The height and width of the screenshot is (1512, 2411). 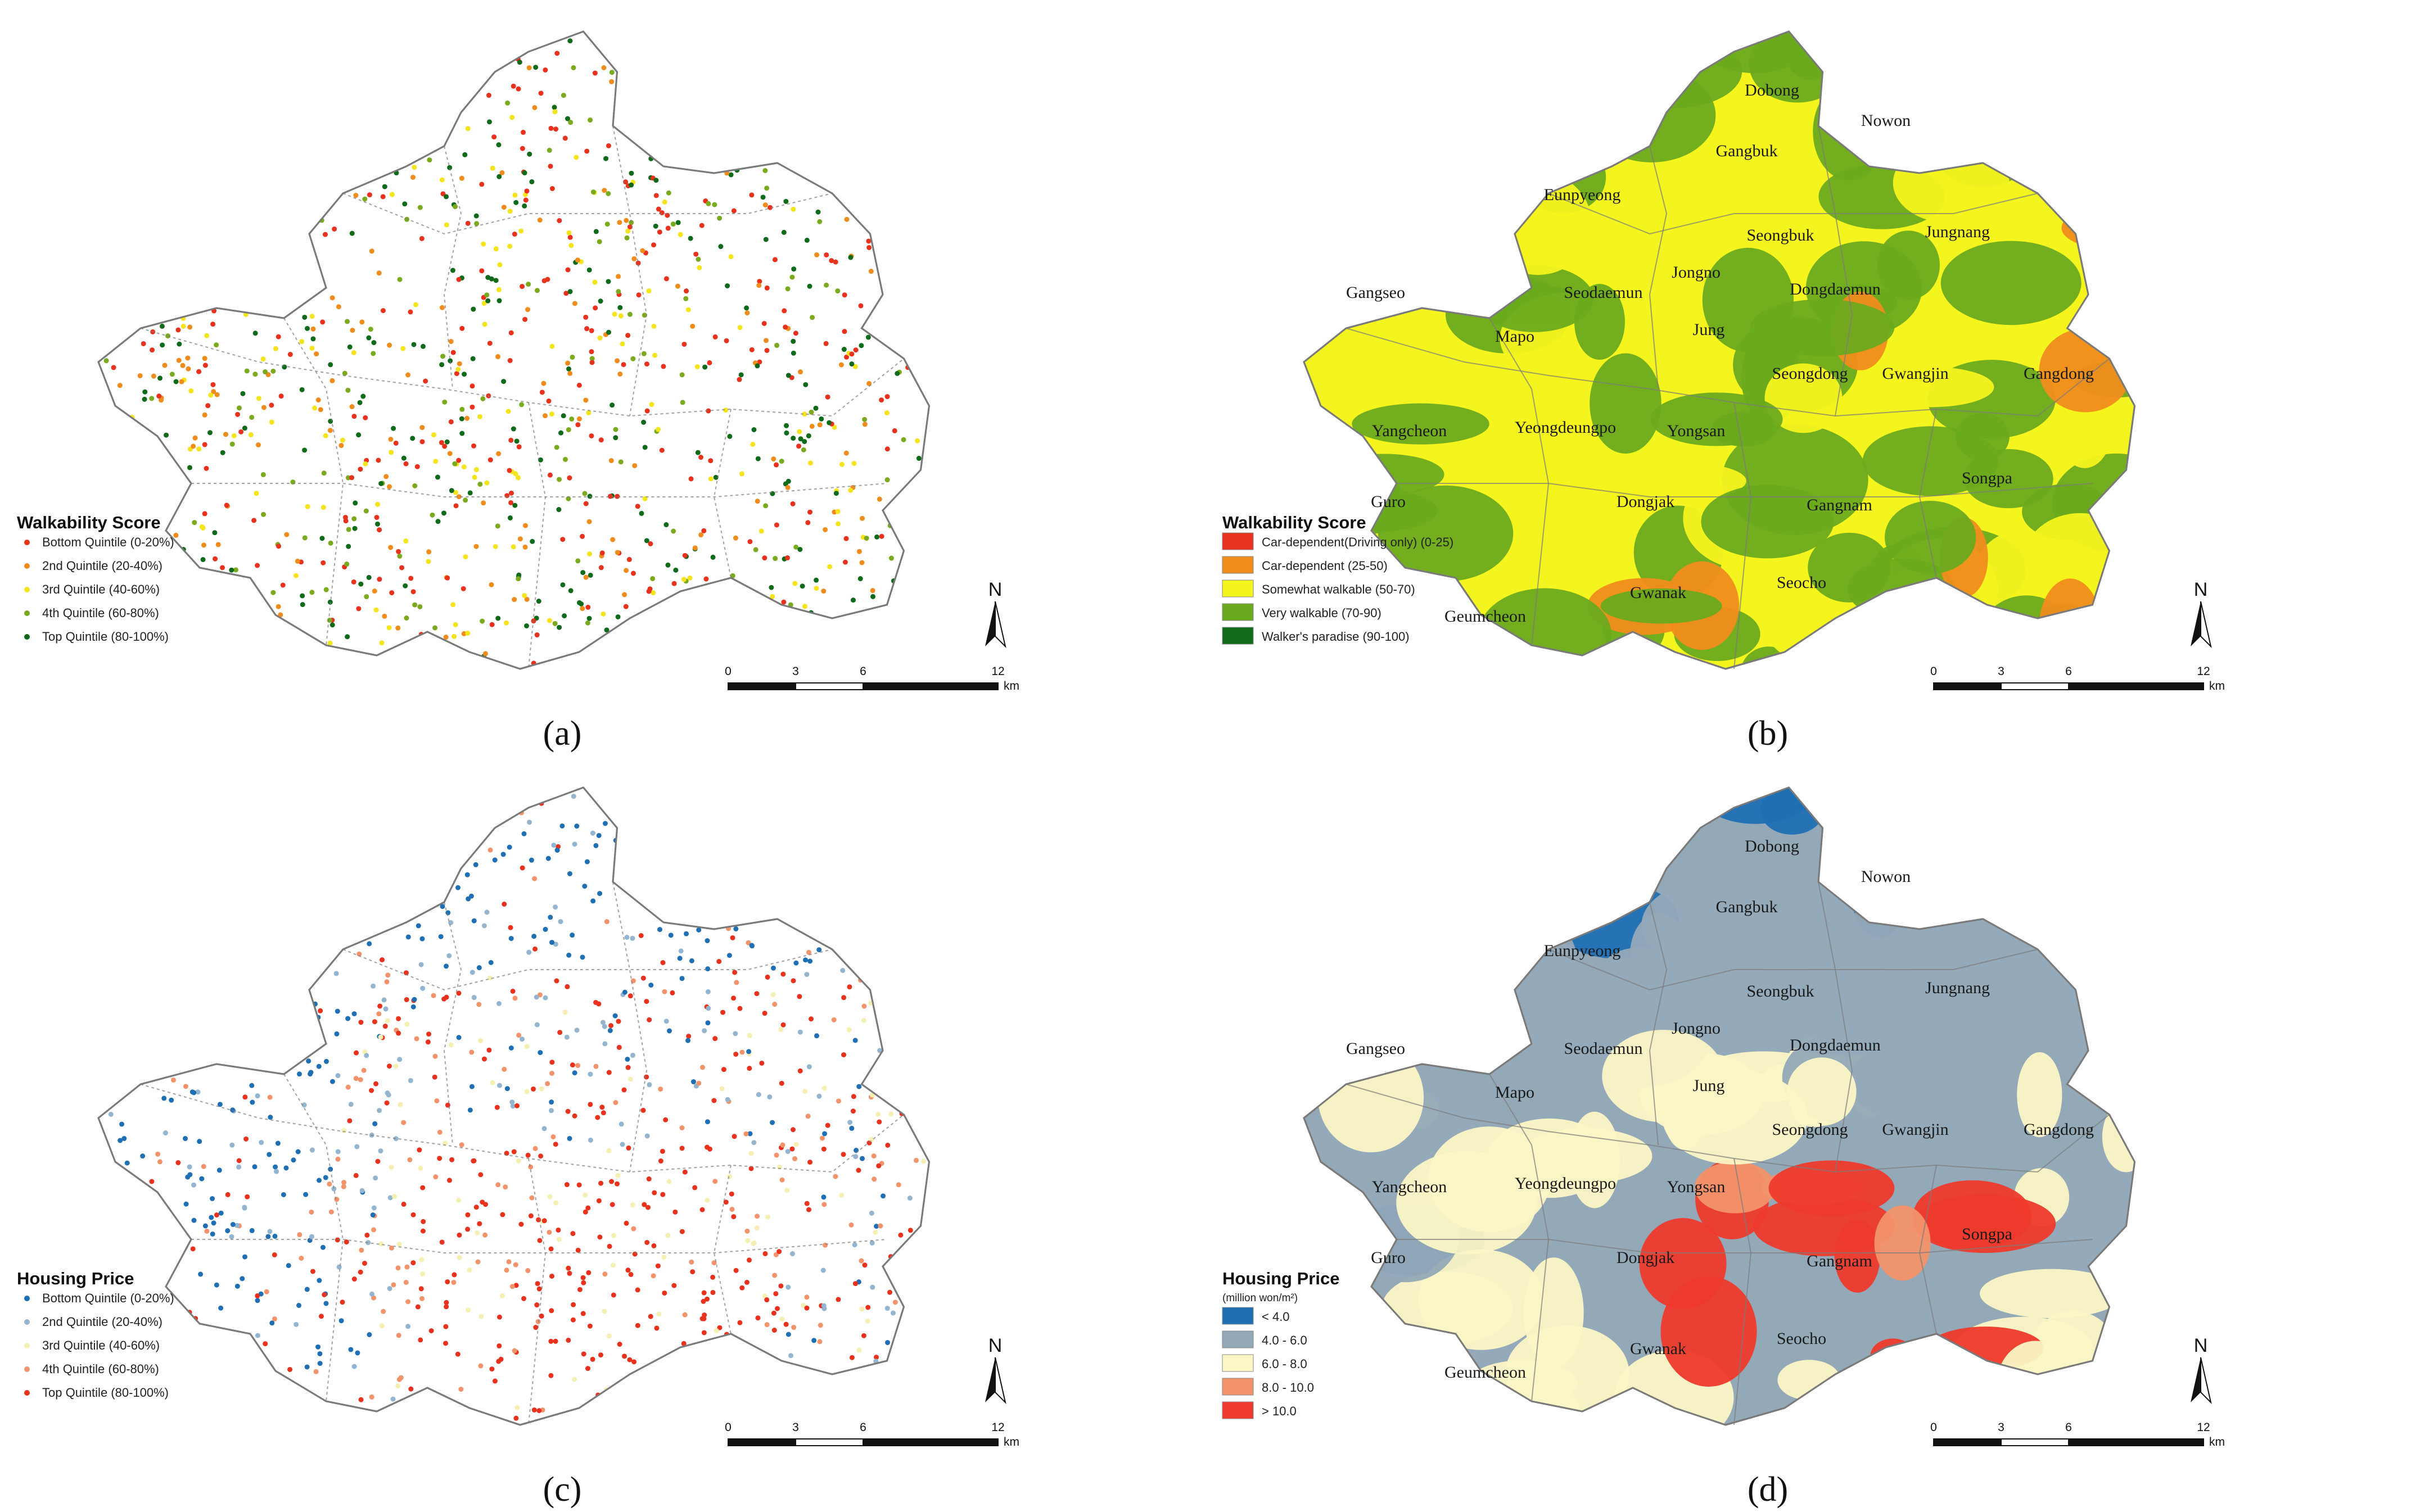 What do you see at coordinates (1281, 1278) in the screenshot?
I see `legend-title: Housing Price` at bounding box center [1281, 1278].